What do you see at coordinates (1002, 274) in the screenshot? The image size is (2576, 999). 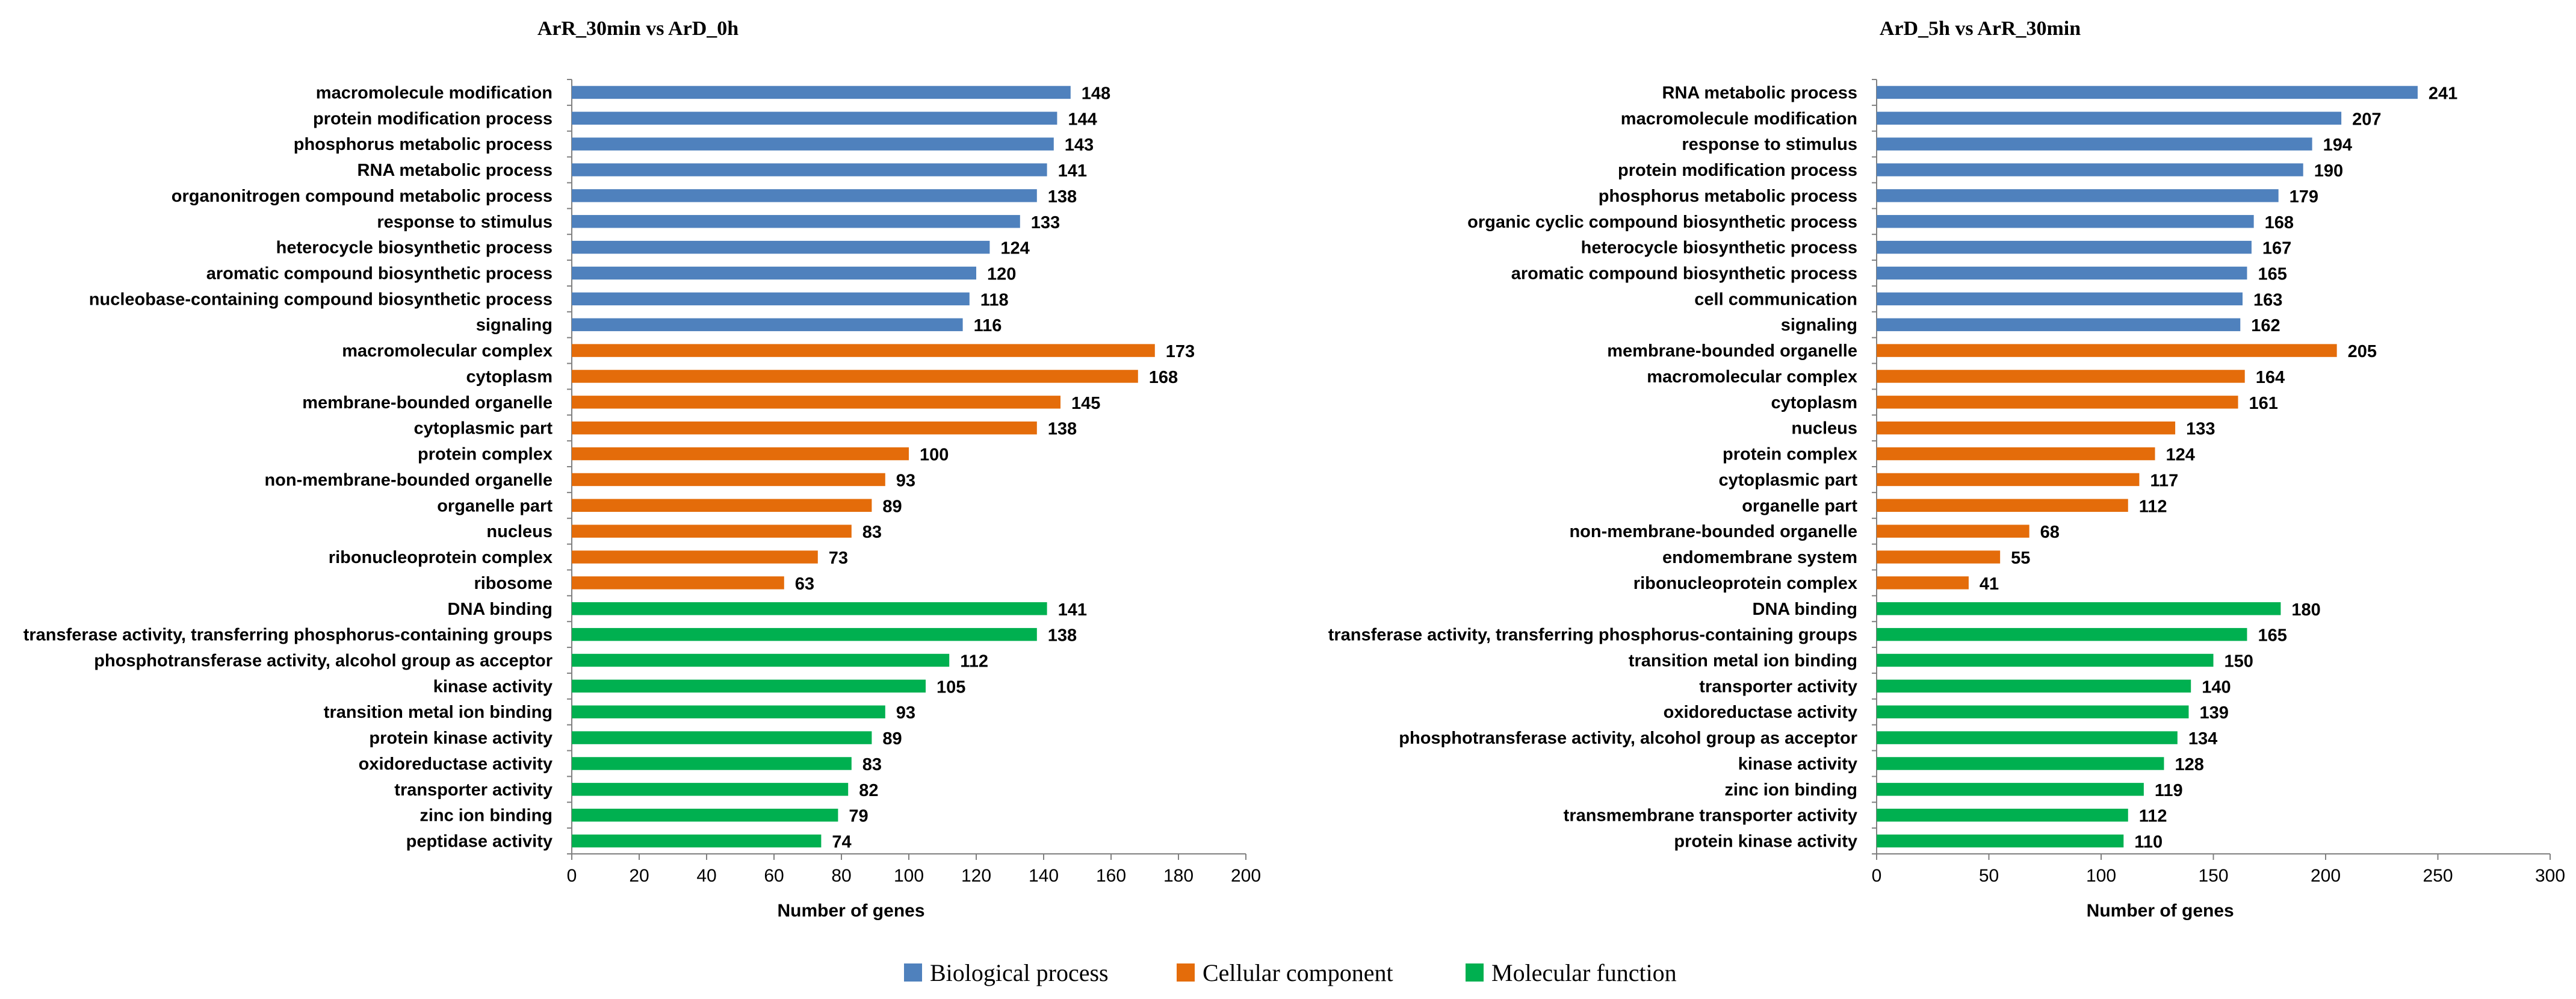 I see `data-label: 120` at bounding box center [1002, 274].